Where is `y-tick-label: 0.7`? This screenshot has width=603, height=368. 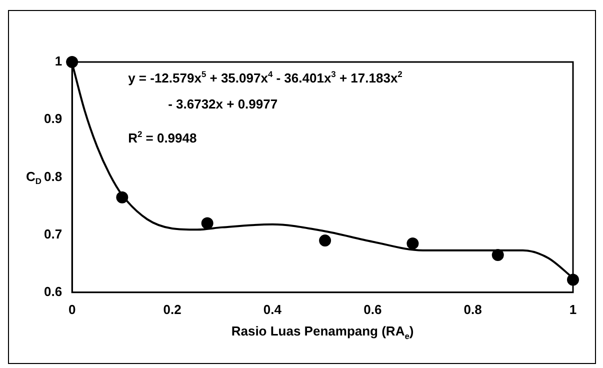 y-tick-label: 0.7 is located at coordinates (53, 234).